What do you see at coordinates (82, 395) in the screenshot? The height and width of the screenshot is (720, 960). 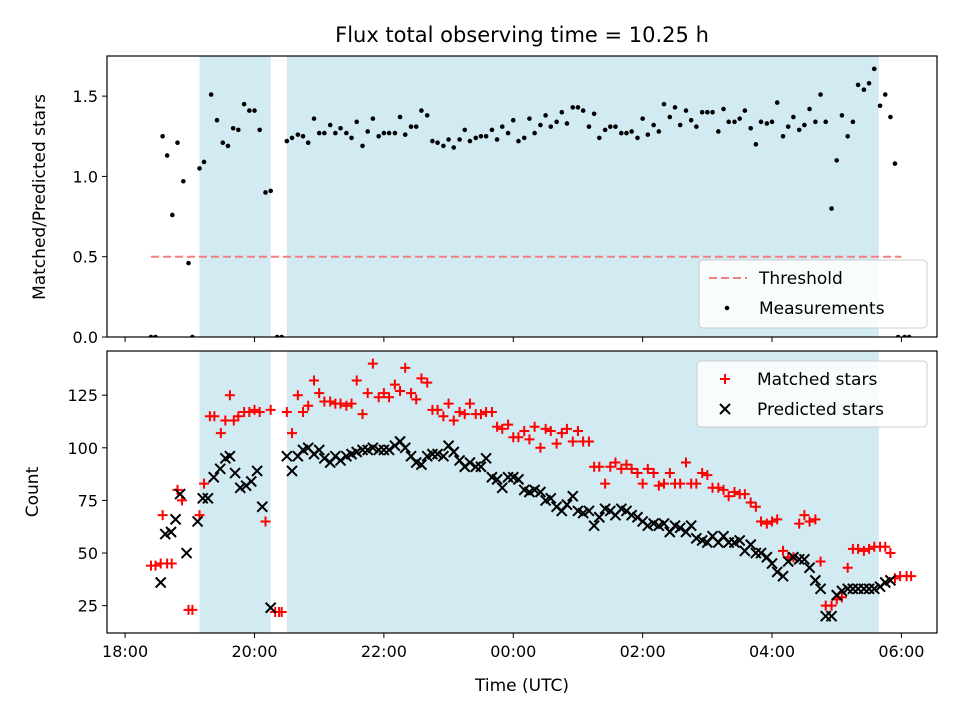 I see `y-tick-label: 125` at bounding box center [82, 395].